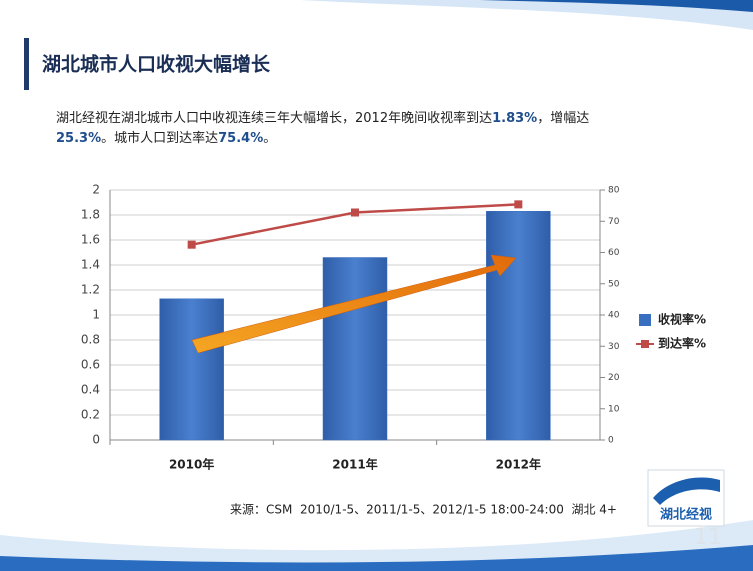  What do you see at coordinates (274, 118) in the screenshot?
I see `summary-text: 湖北经视在湖北城市人口中收视连续三年大幅增长，2012年晚间收视率到达` at bounding box center [274, 118].